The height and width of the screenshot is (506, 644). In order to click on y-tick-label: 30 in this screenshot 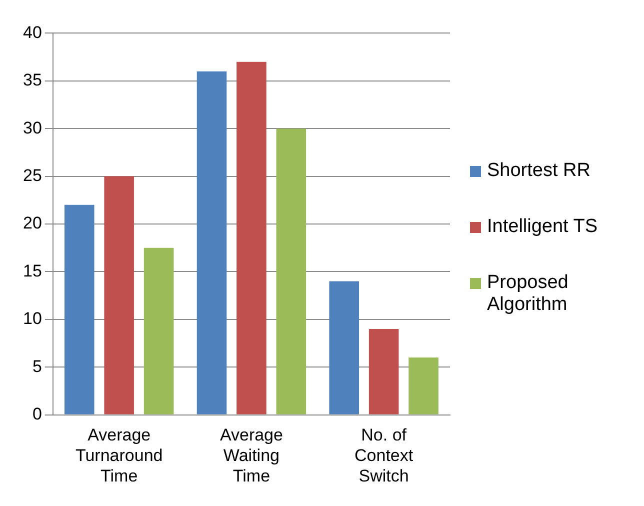, I will do `click(32, 128)`.